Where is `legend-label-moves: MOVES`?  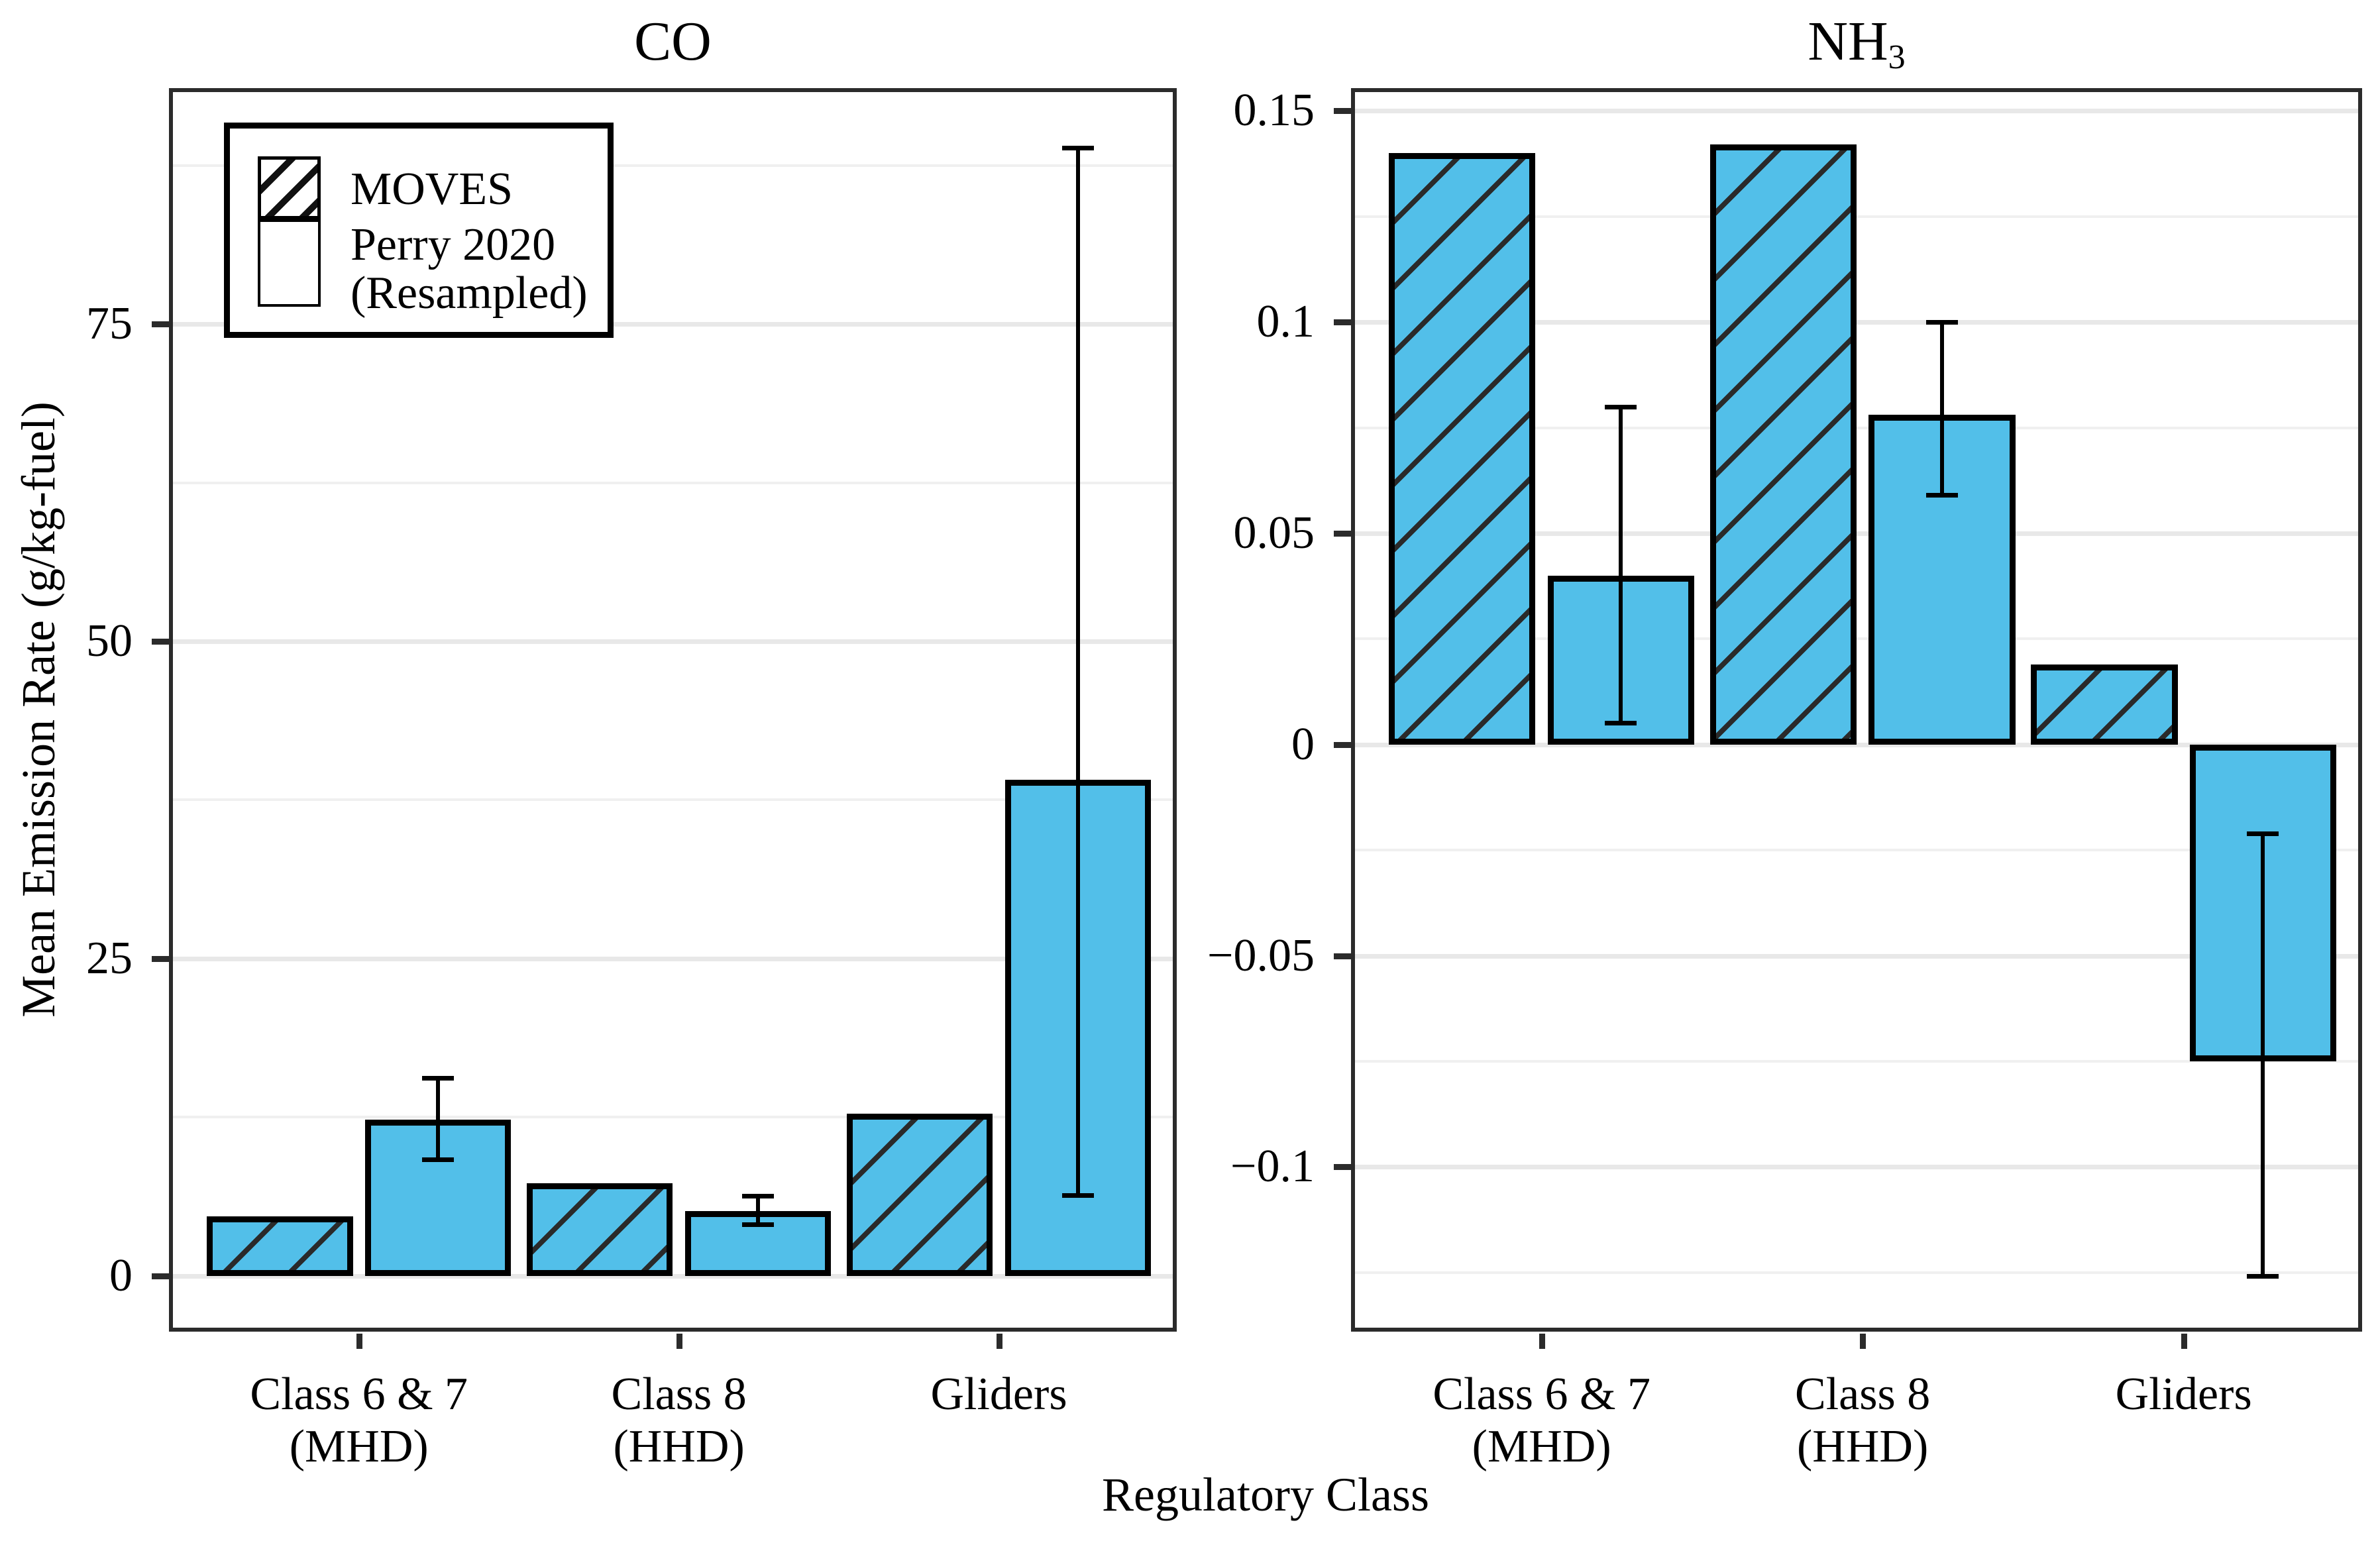 legend-label-moves: MOVES is located at coordinates (432, 189).